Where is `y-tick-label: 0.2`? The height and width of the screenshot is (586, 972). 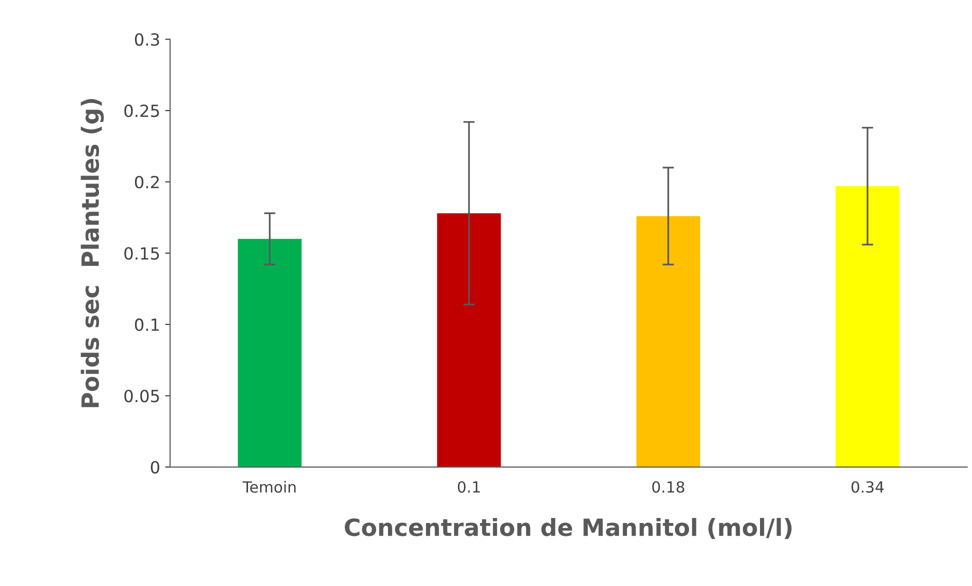 y-tick-label: 0.2 is located at coordinates (146, 182).